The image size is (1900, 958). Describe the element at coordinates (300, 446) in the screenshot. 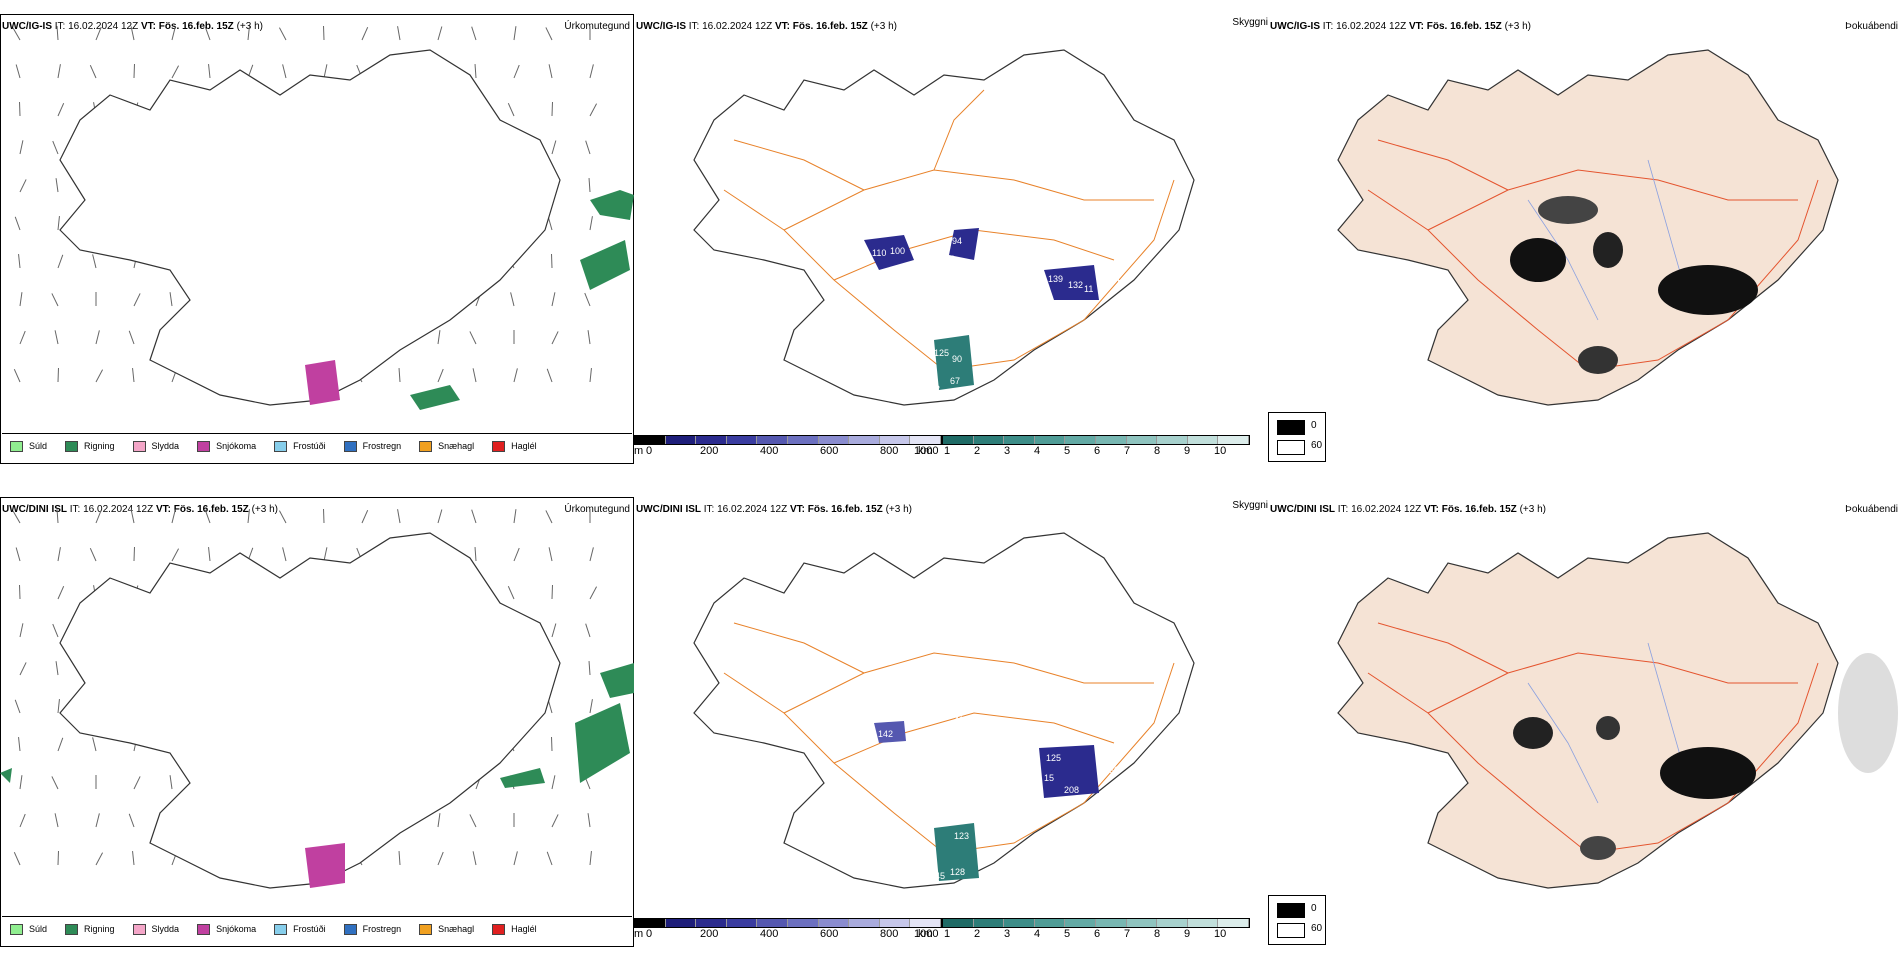

I see `legend-item-freezing-drizzle: Frostúði` at that location.